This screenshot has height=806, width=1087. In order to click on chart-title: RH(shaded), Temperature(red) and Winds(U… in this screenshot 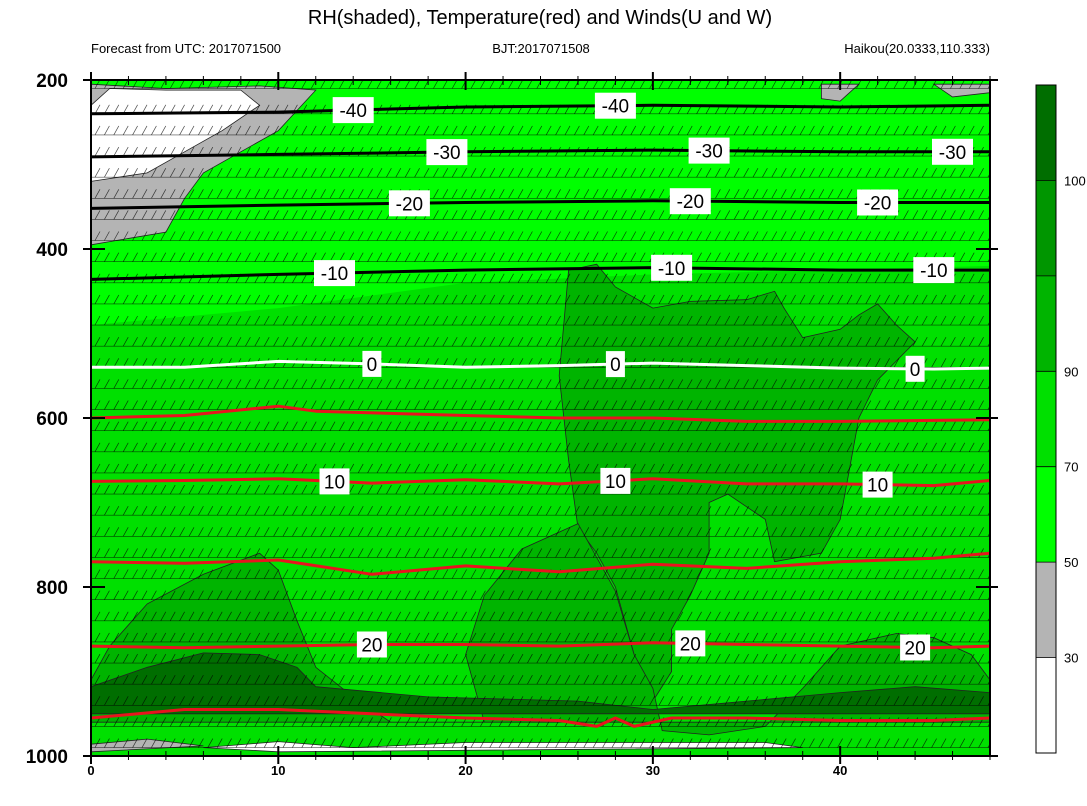, I will do `click(540, 18)`.